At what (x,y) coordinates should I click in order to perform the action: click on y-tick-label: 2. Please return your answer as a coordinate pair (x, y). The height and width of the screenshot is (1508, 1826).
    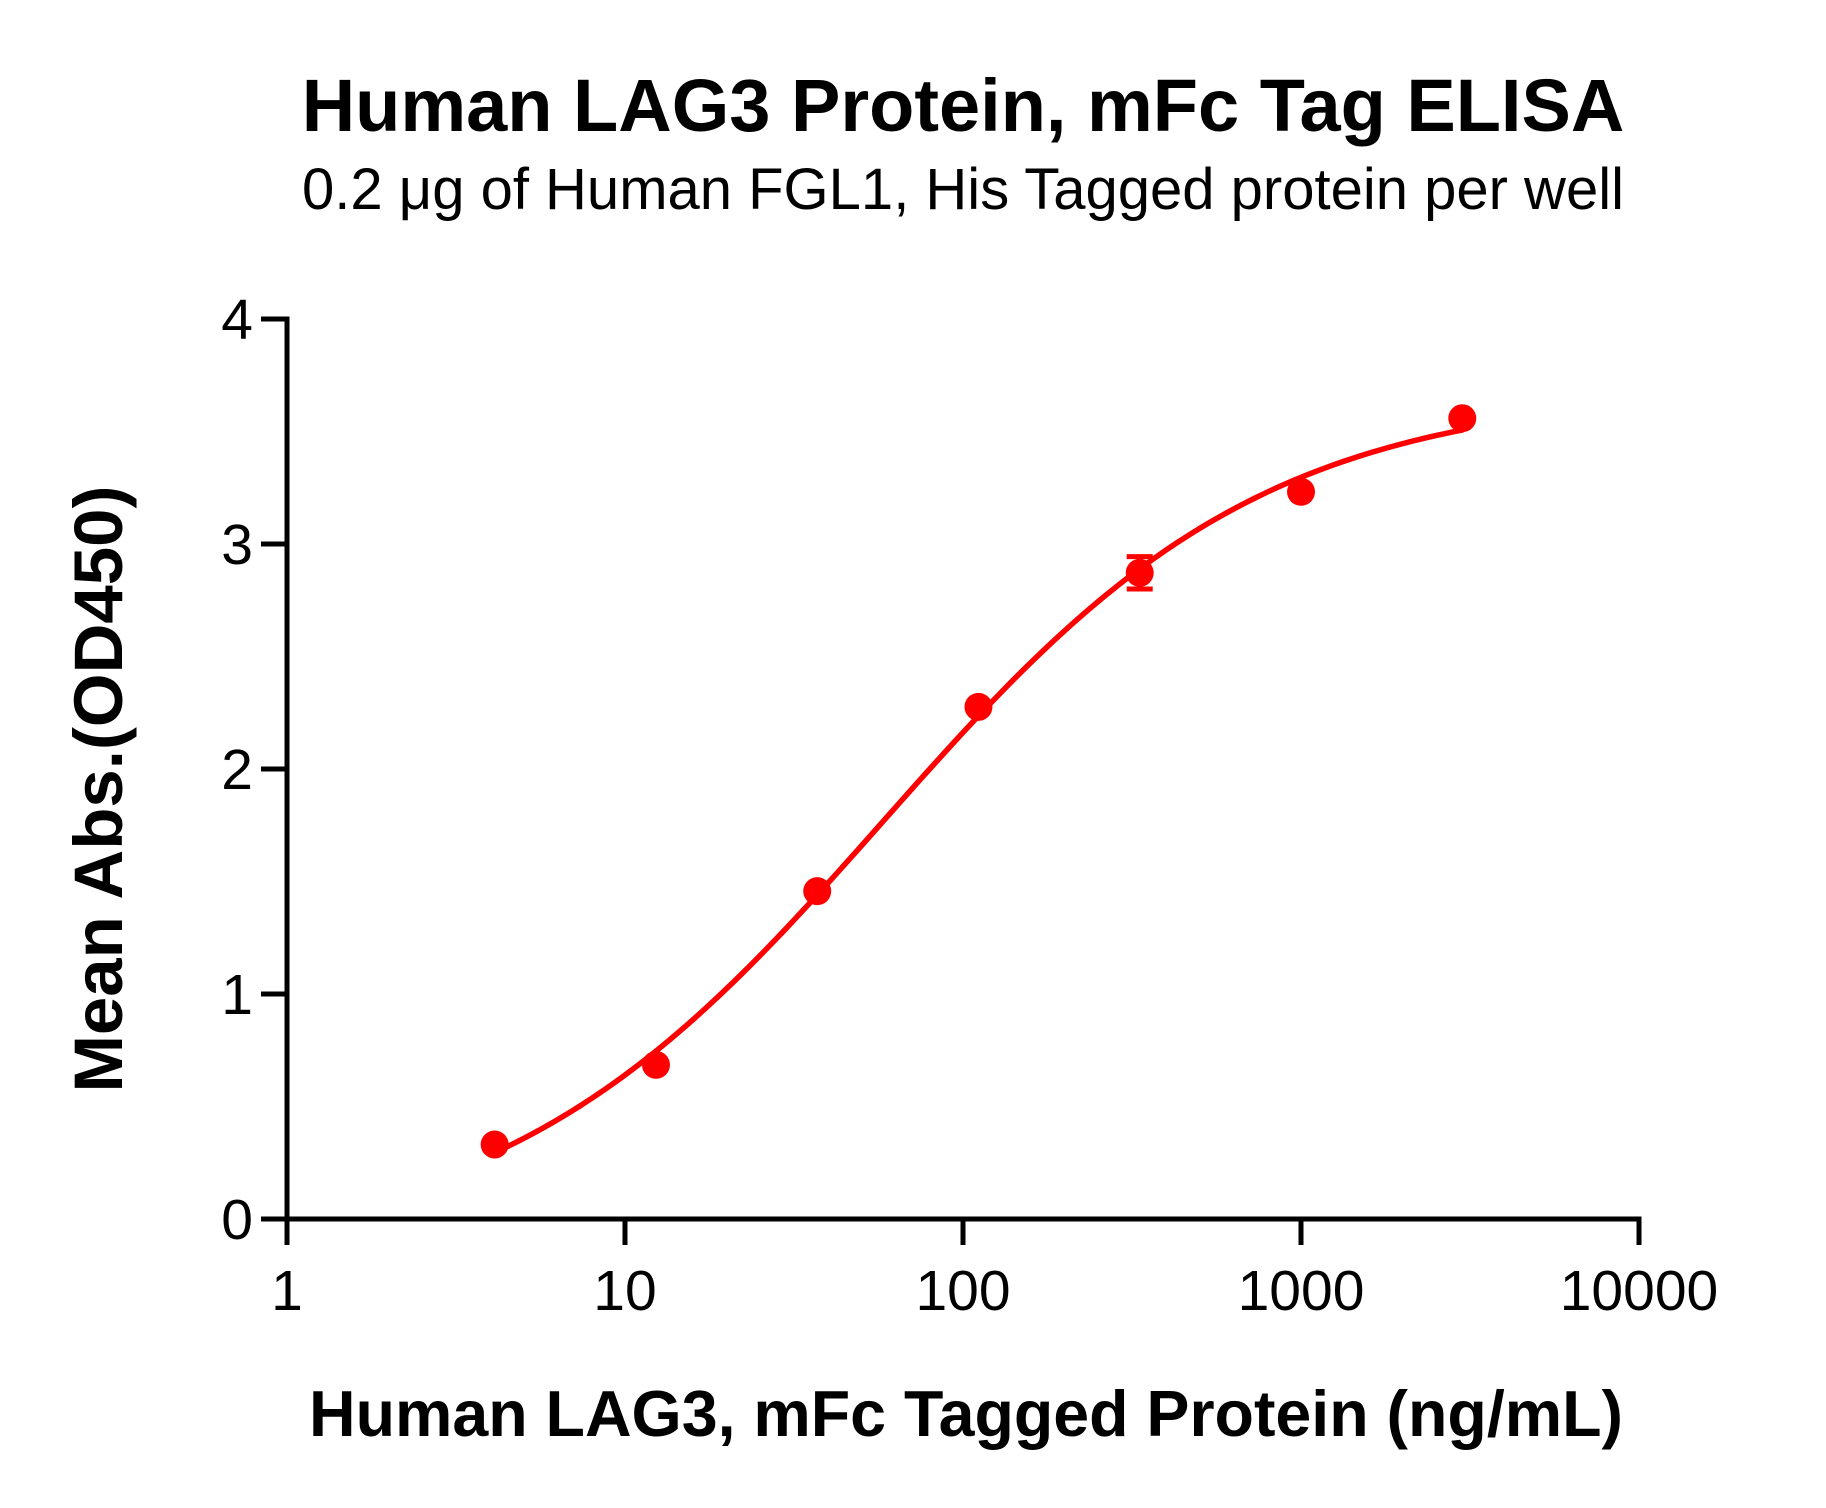
    Looking at the image, I should click on (237, 770).